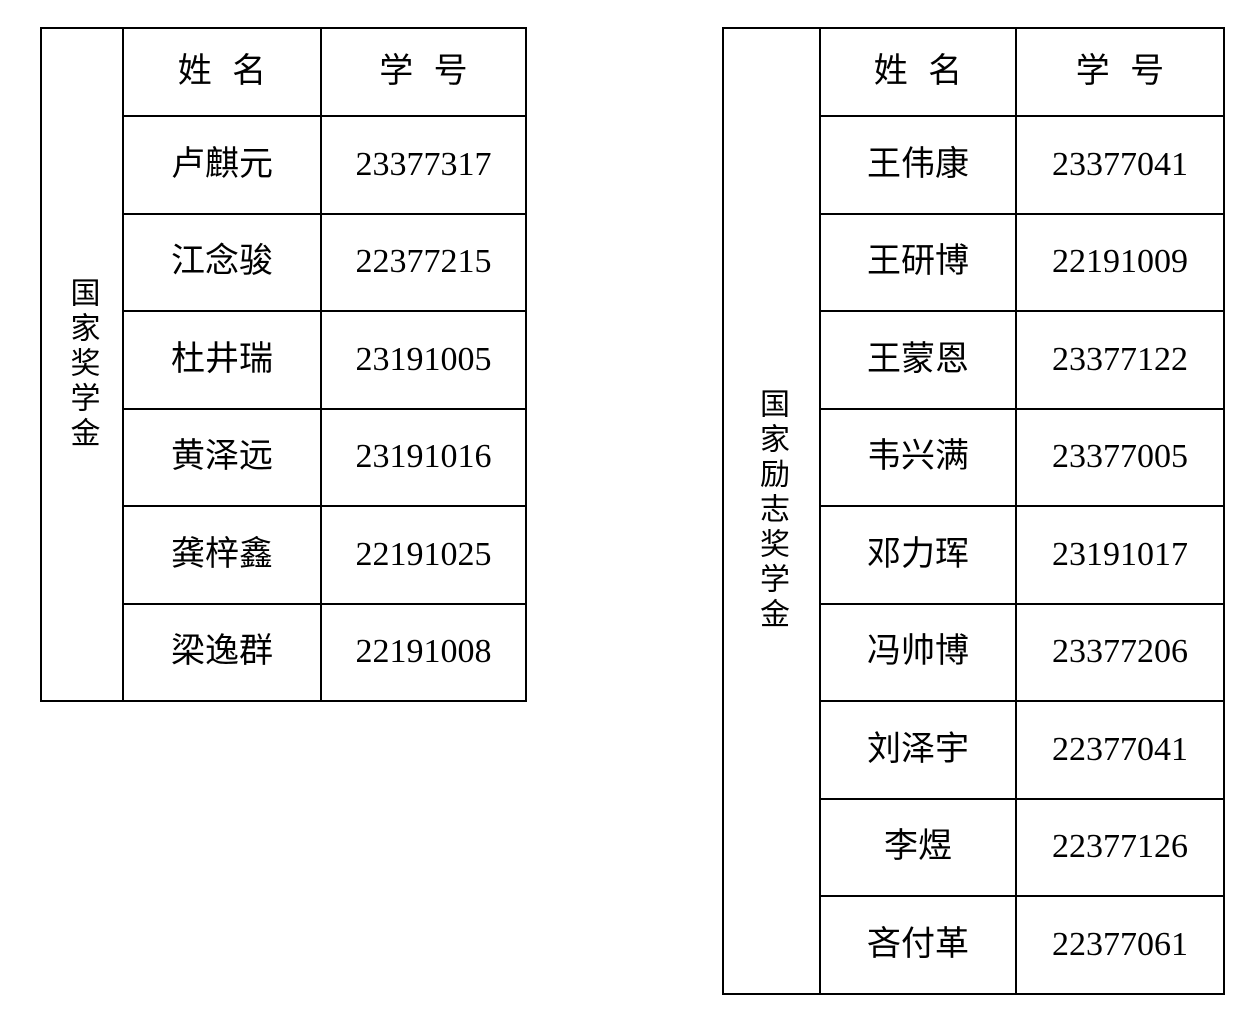  Describe the element at coordinates (1022, 359) in the screenshot. I see `table-row: 王蒙恩 23377122` at that location.